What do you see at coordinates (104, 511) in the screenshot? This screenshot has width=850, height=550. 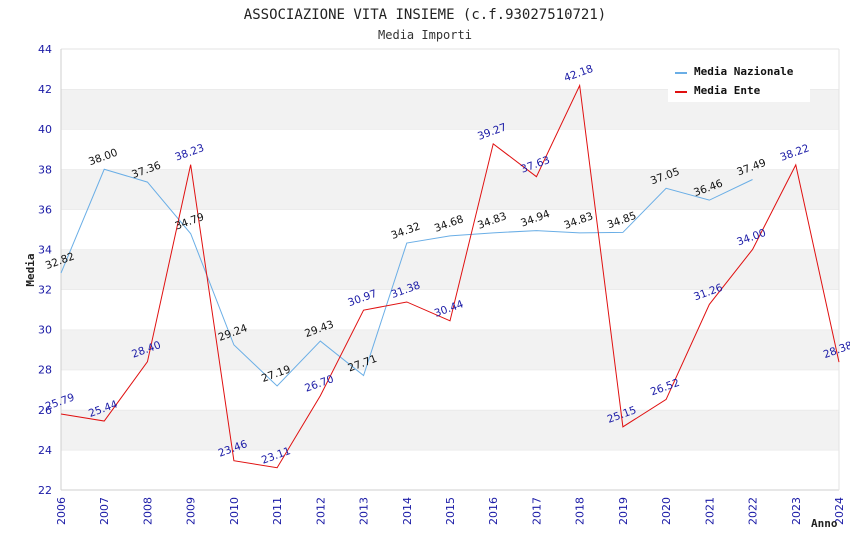 I see `x-tick-label: 2007` at bounding box center [104, 511].